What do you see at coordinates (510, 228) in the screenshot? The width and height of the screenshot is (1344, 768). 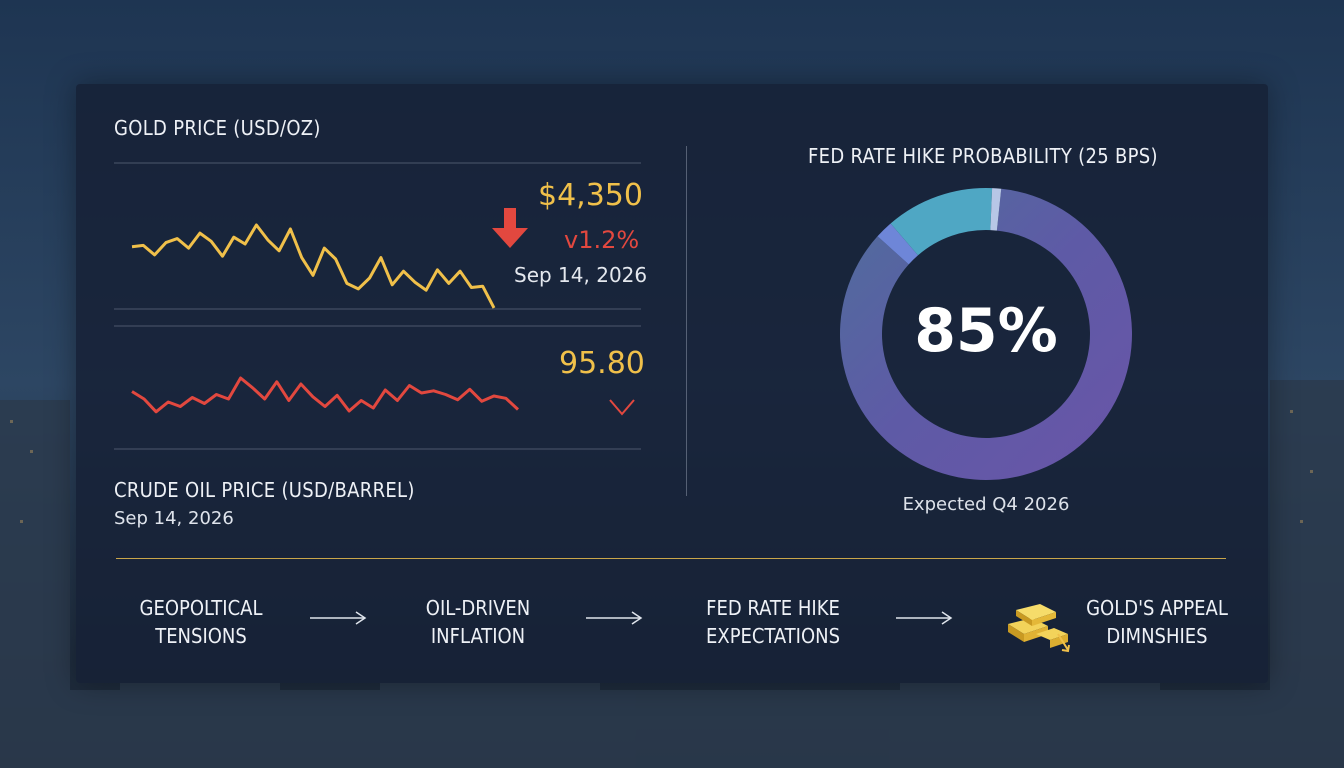 I see `down-arrow-icon` at bounding box center [510, 228].